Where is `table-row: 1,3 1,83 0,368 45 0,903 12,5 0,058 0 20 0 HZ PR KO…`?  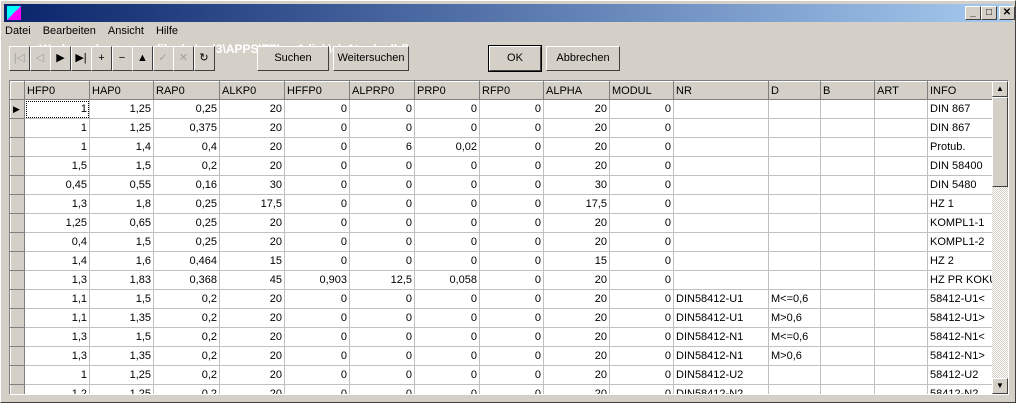 table-row: 1,3 1,83 0,368 45 0,903 12,5 0,058 0 20 0 HZ PR KO… is located at coordinates (502, 280).